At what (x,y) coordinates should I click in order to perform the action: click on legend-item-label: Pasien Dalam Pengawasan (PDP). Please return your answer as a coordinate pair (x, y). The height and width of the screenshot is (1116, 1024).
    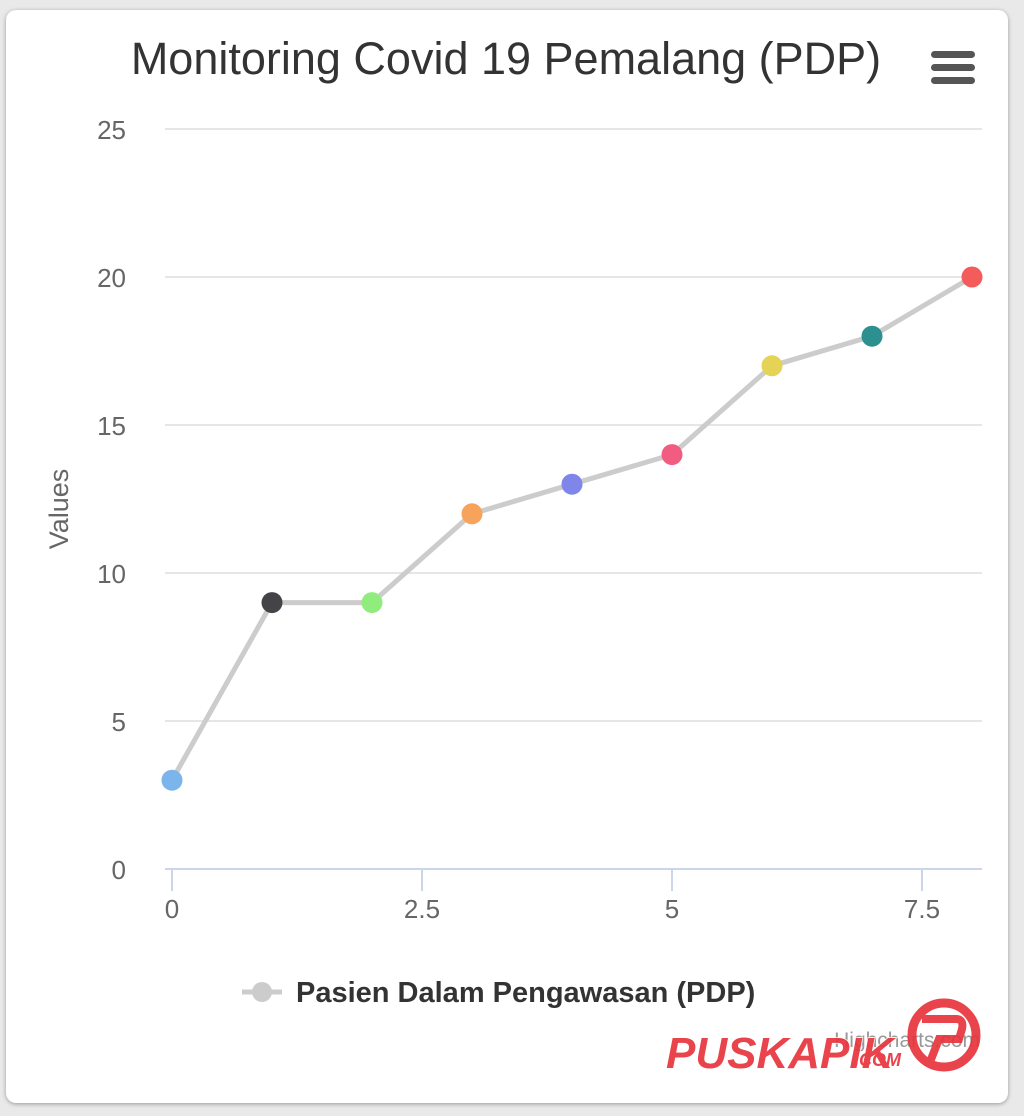
    Looking at the image, I should click on (525, 993).